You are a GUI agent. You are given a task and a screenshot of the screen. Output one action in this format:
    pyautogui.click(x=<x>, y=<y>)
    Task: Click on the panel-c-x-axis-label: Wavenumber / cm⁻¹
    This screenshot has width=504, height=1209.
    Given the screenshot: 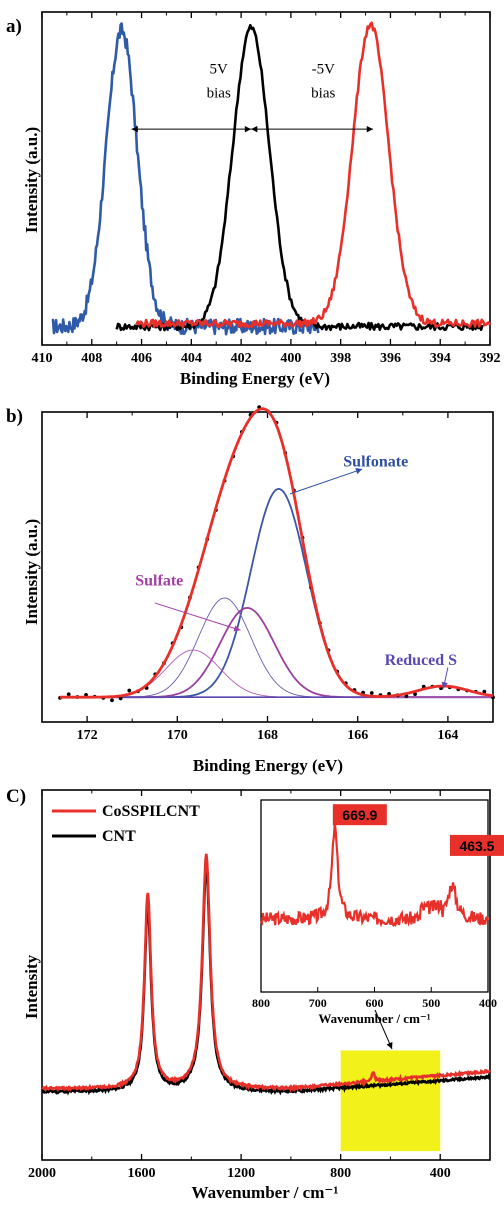 What is the action you would take?
    pyautogui.click(x=265, y=1192)
    